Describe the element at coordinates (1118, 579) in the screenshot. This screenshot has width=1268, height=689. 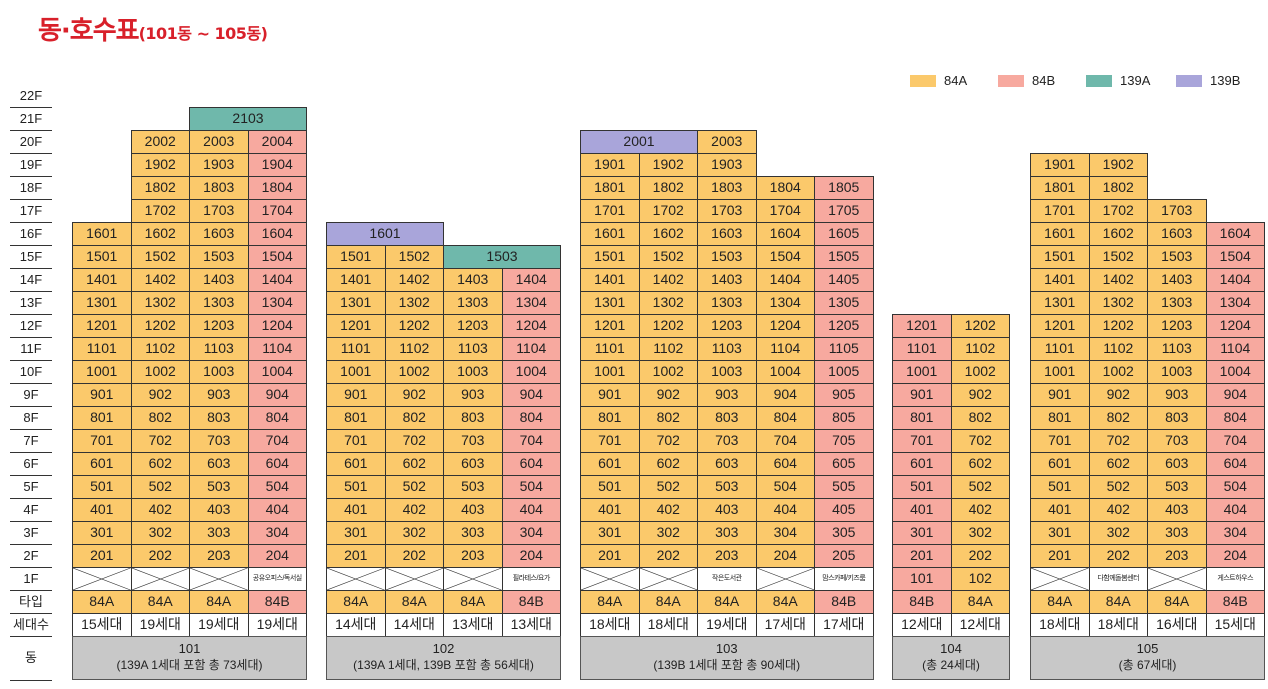
I see `facility-cell: 다함께돌봄센터` at that location.